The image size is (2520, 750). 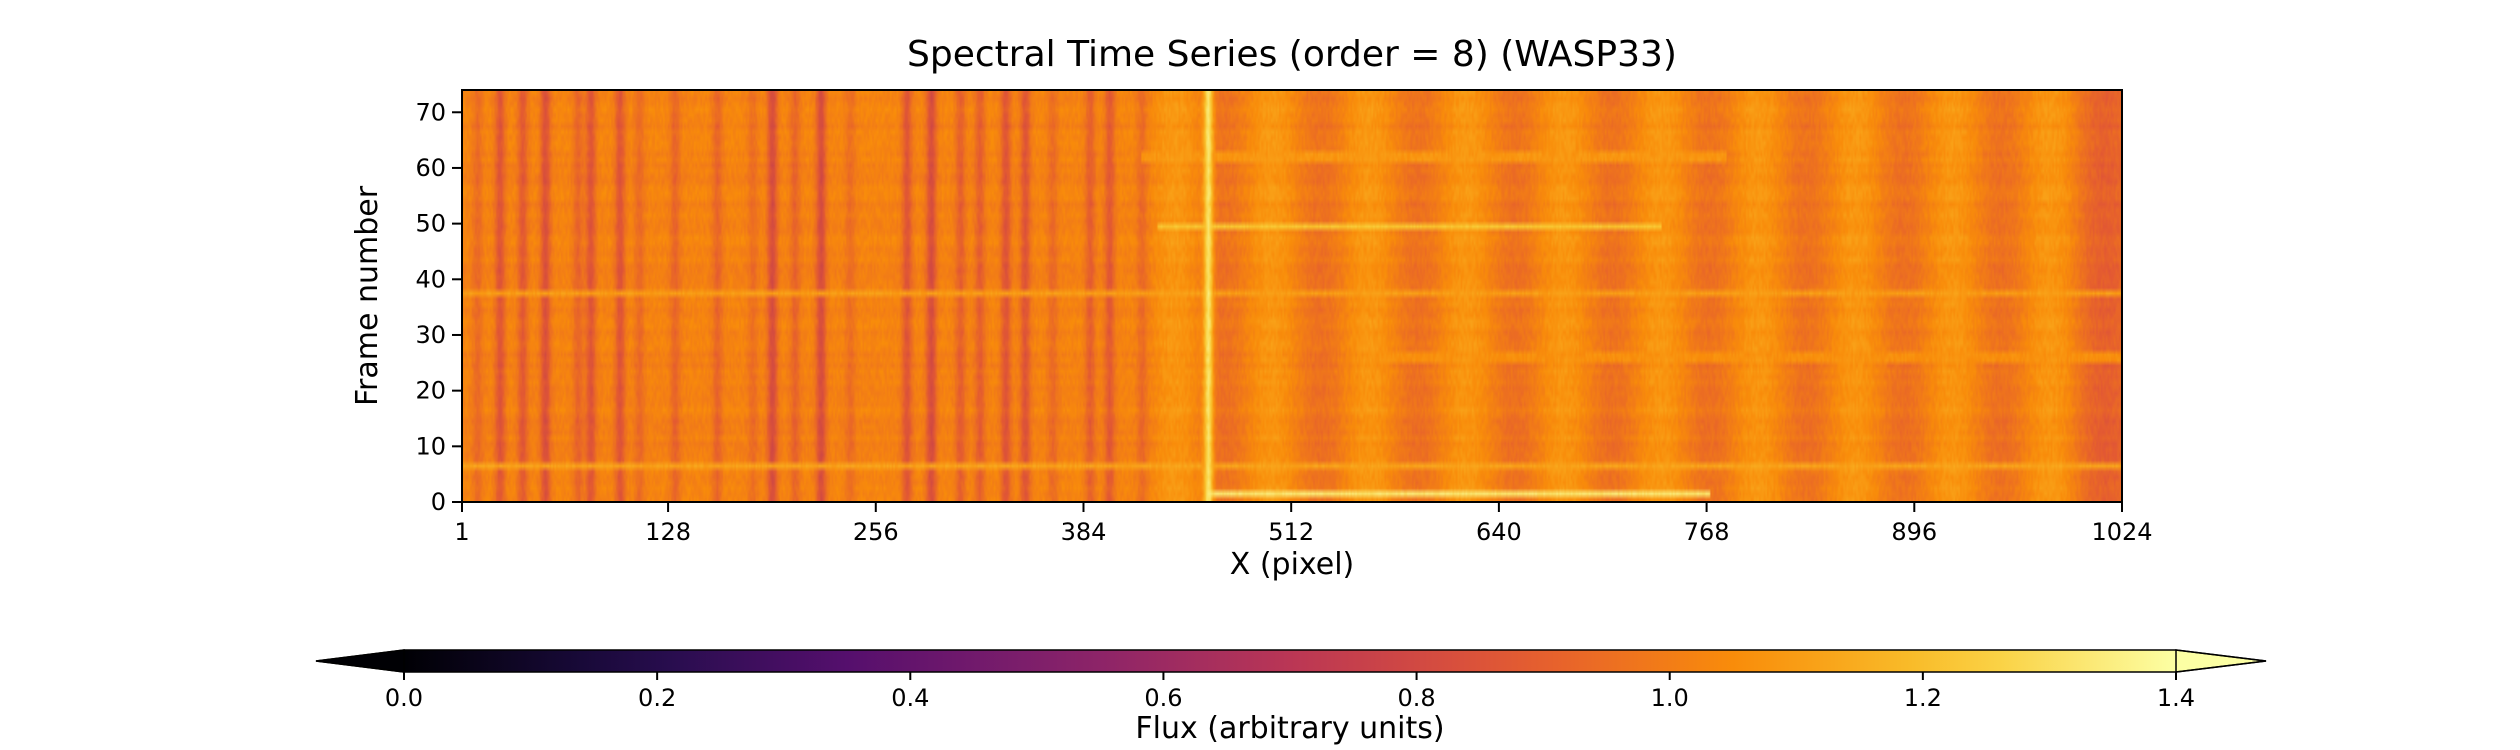 What do you see at coordinates (657, 698) in the screenshot?
I see `colorbar-tick-label: 0.2` at bounding box center [657, 698].